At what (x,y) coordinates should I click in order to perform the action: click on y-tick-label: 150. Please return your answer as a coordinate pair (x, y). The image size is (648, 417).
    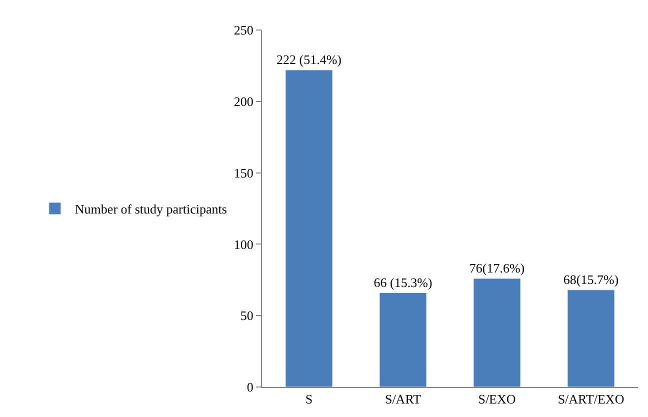
    Looking at the image, I should click on (244, 172).